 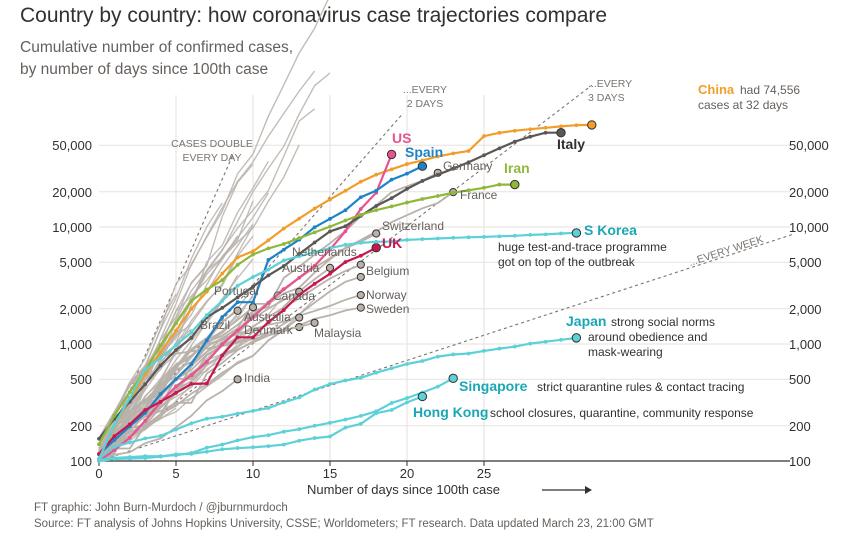 What do you see at coordinates (663, 322) in the screenshot?
I see `japan-note-line: strong social norms` at bounding box center [663, 322].